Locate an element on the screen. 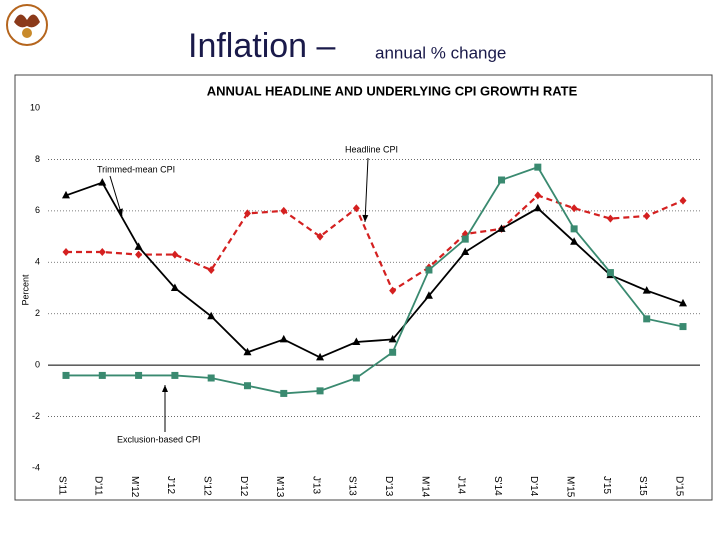  annotation-arrow is located at coordinates (366, 190).